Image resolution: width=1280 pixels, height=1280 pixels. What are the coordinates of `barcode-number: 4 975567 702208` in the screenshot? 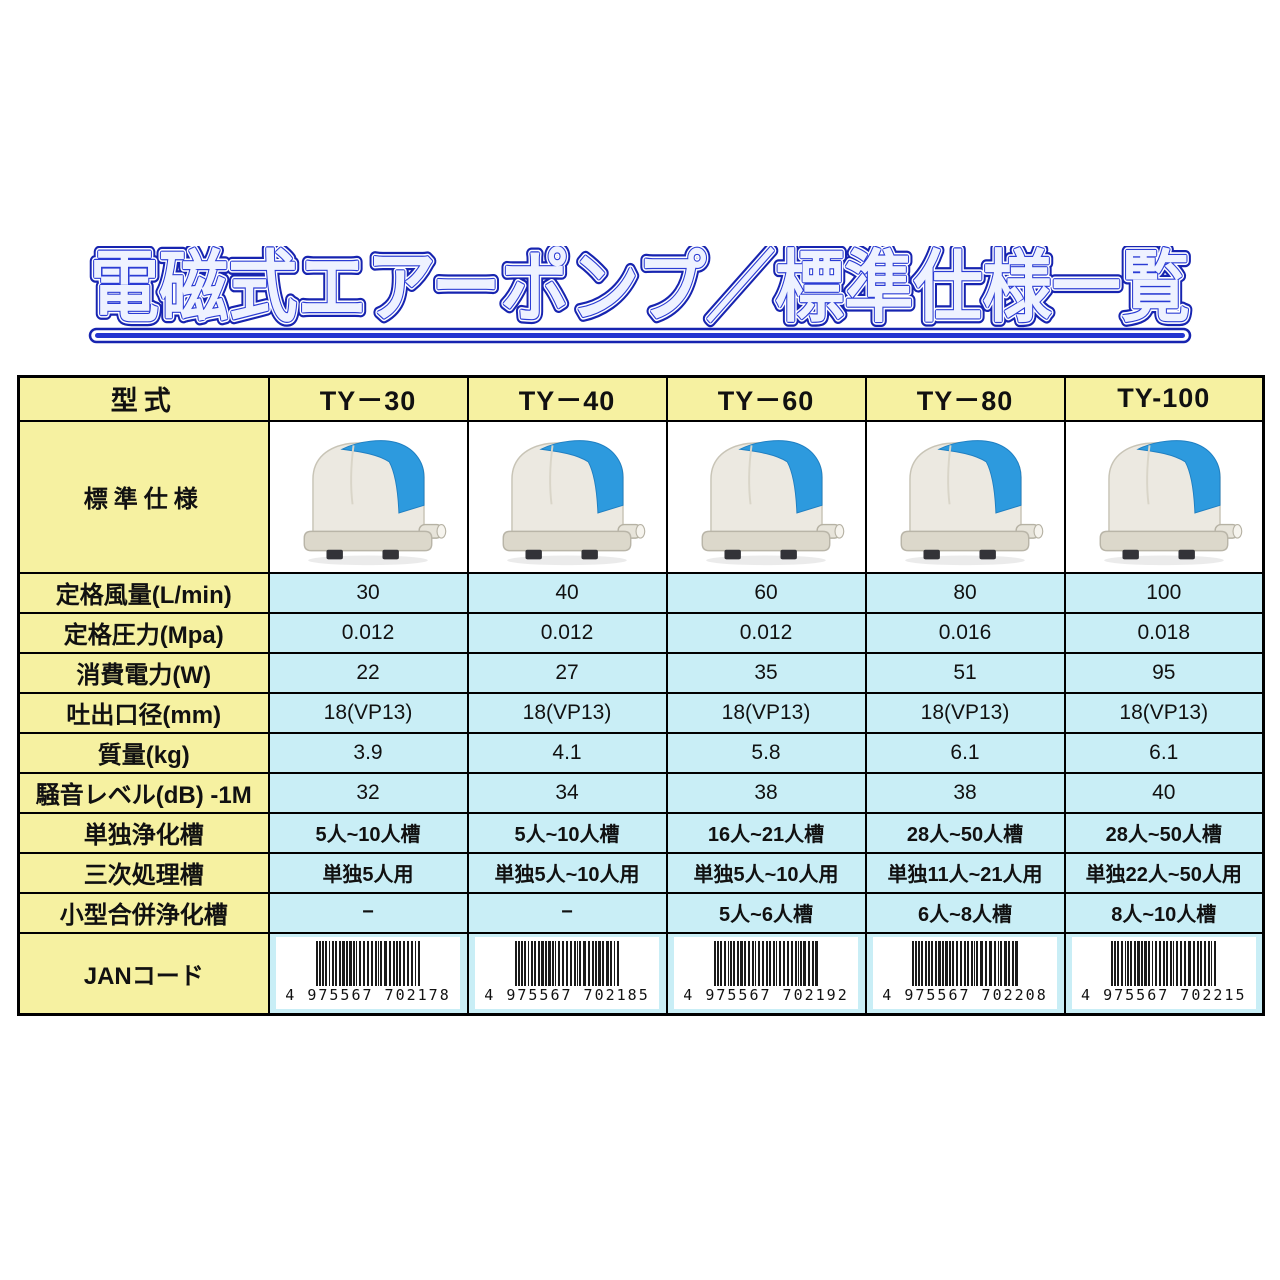 It's located at (965, 995).